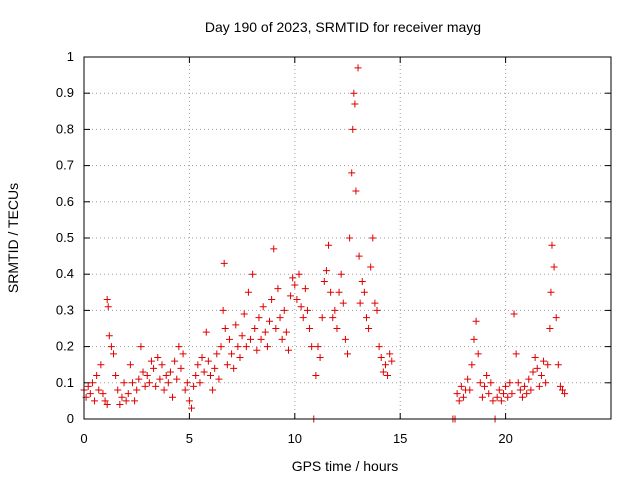 The height and width of the screenshot is (480, 640). I want to click on x-tick-label: 10, so click(295, 438).